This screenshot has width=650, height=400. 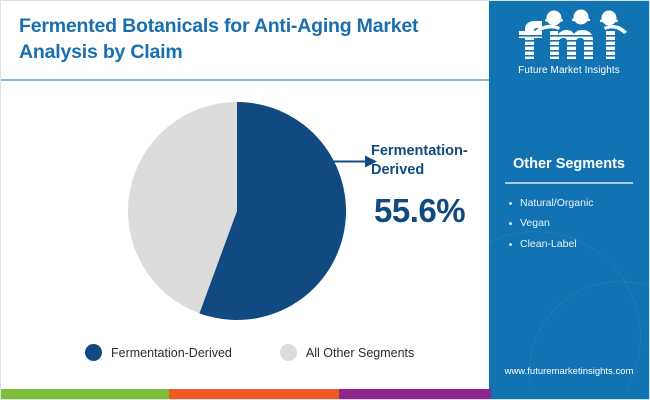 What do you see at coordinates (570, 394) in the screenshot?
I see `bar-segment-blue` at bounding box center [570, 394].